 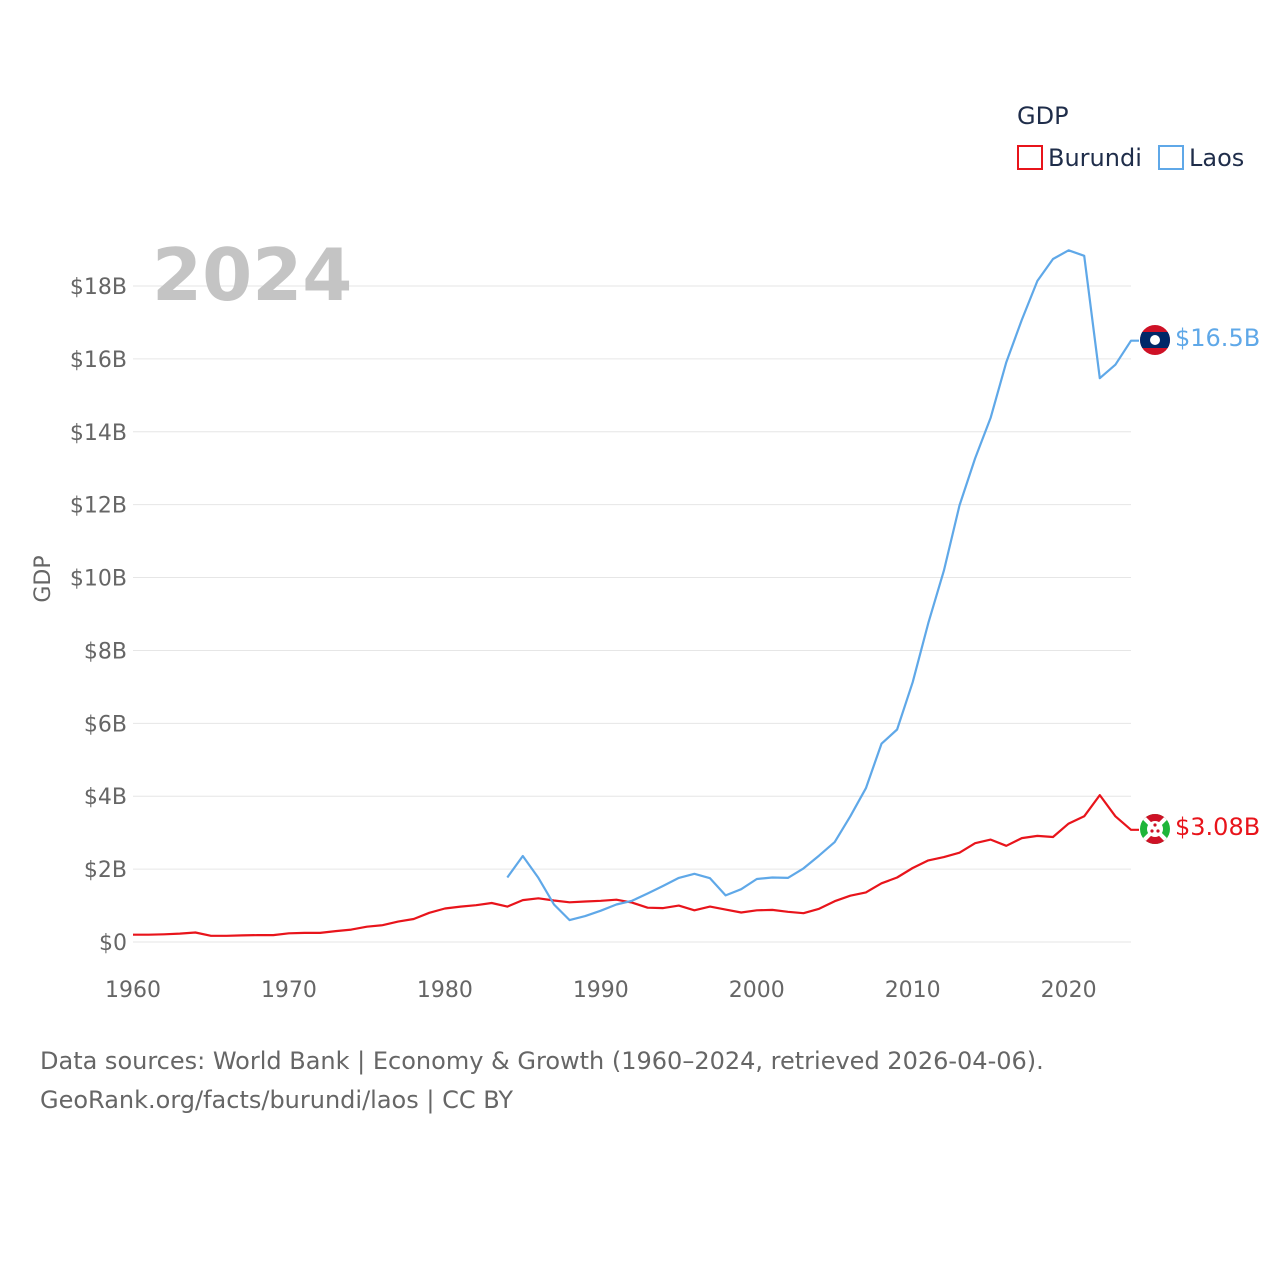 What do you see at coordinates (1095, 158) in the screenshot?
I see `legend-label-burundi: Burundi` at bounding box center [1095, 158].